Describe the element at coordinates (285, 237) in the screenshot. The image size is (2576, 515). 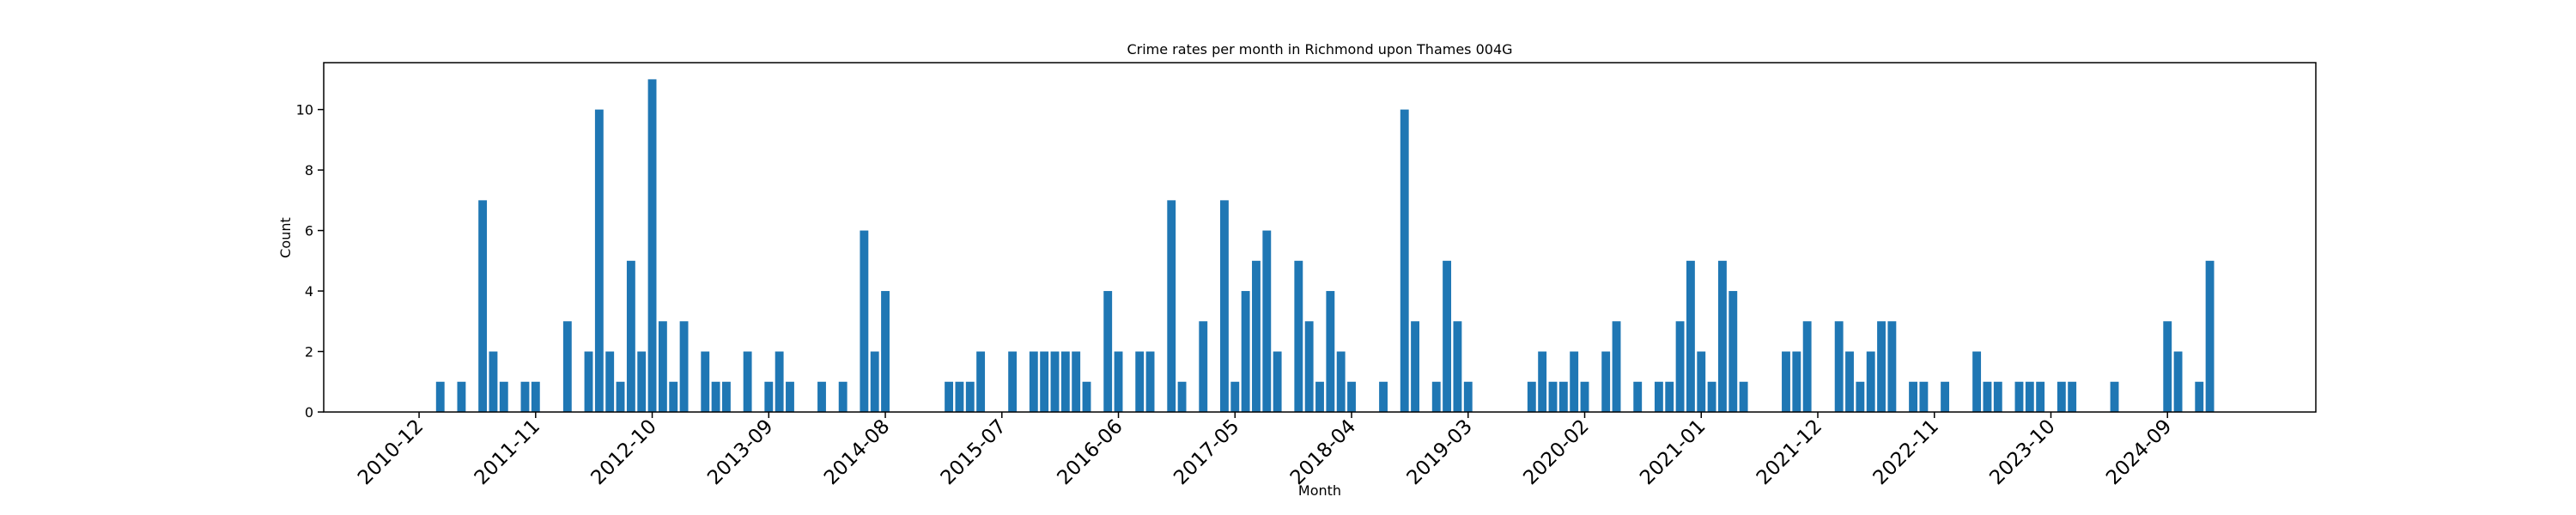
I see `y-axis-label: Count` at that location.